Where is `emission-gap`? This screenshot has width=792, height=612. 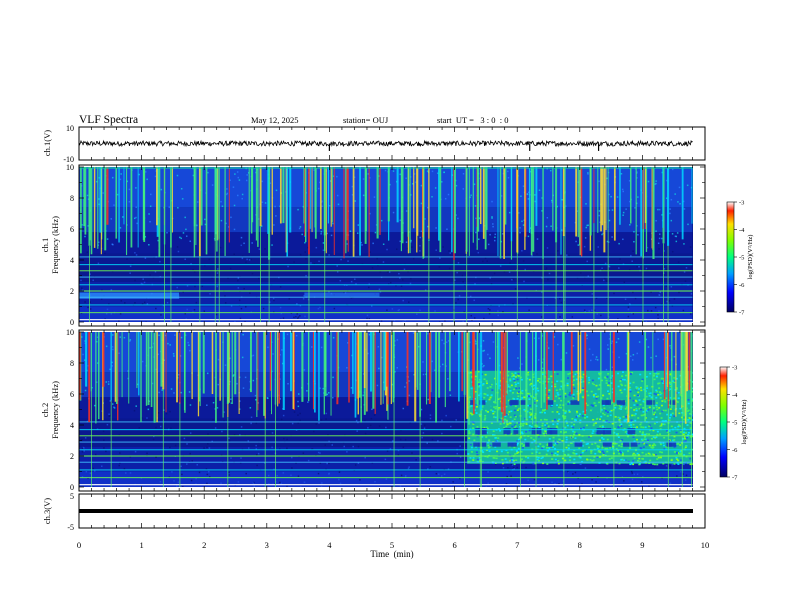
emission-gap is located at coordinates (538, 431).